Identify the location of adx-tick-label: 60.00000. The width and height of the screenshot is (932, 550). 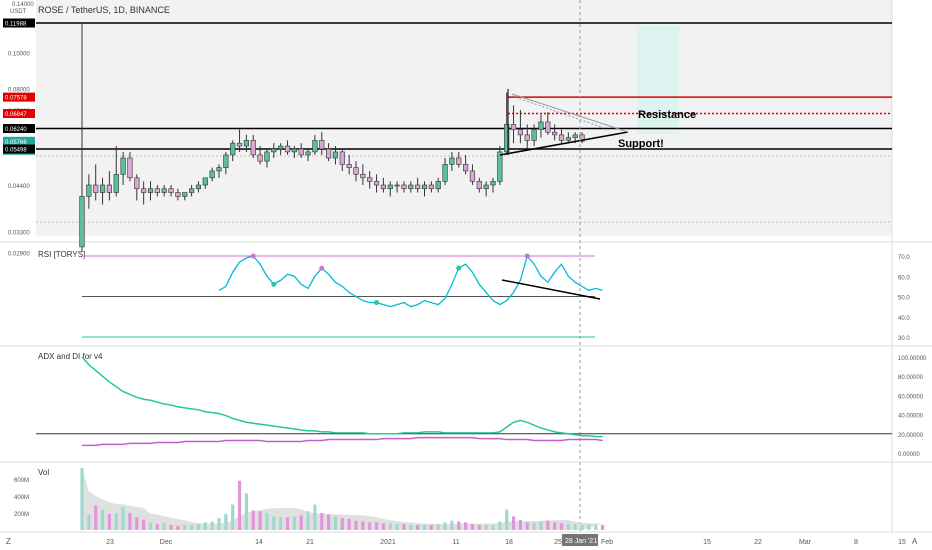
(911, 397).